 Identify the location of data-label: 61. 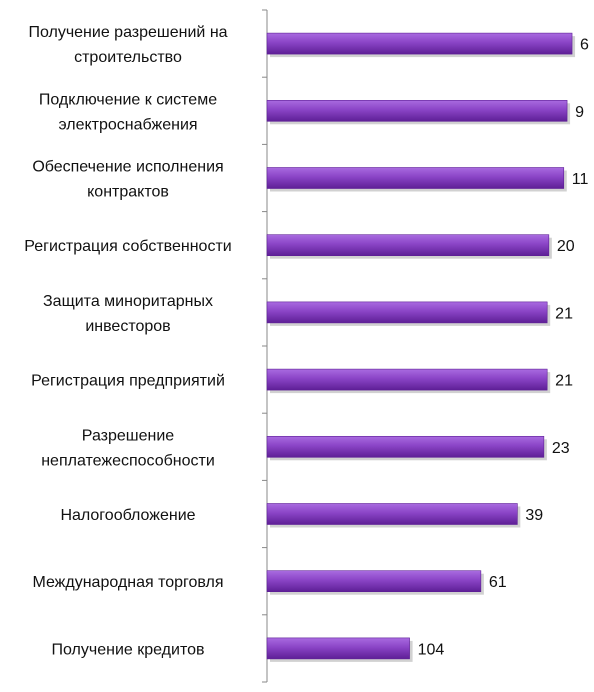
(498, 582).